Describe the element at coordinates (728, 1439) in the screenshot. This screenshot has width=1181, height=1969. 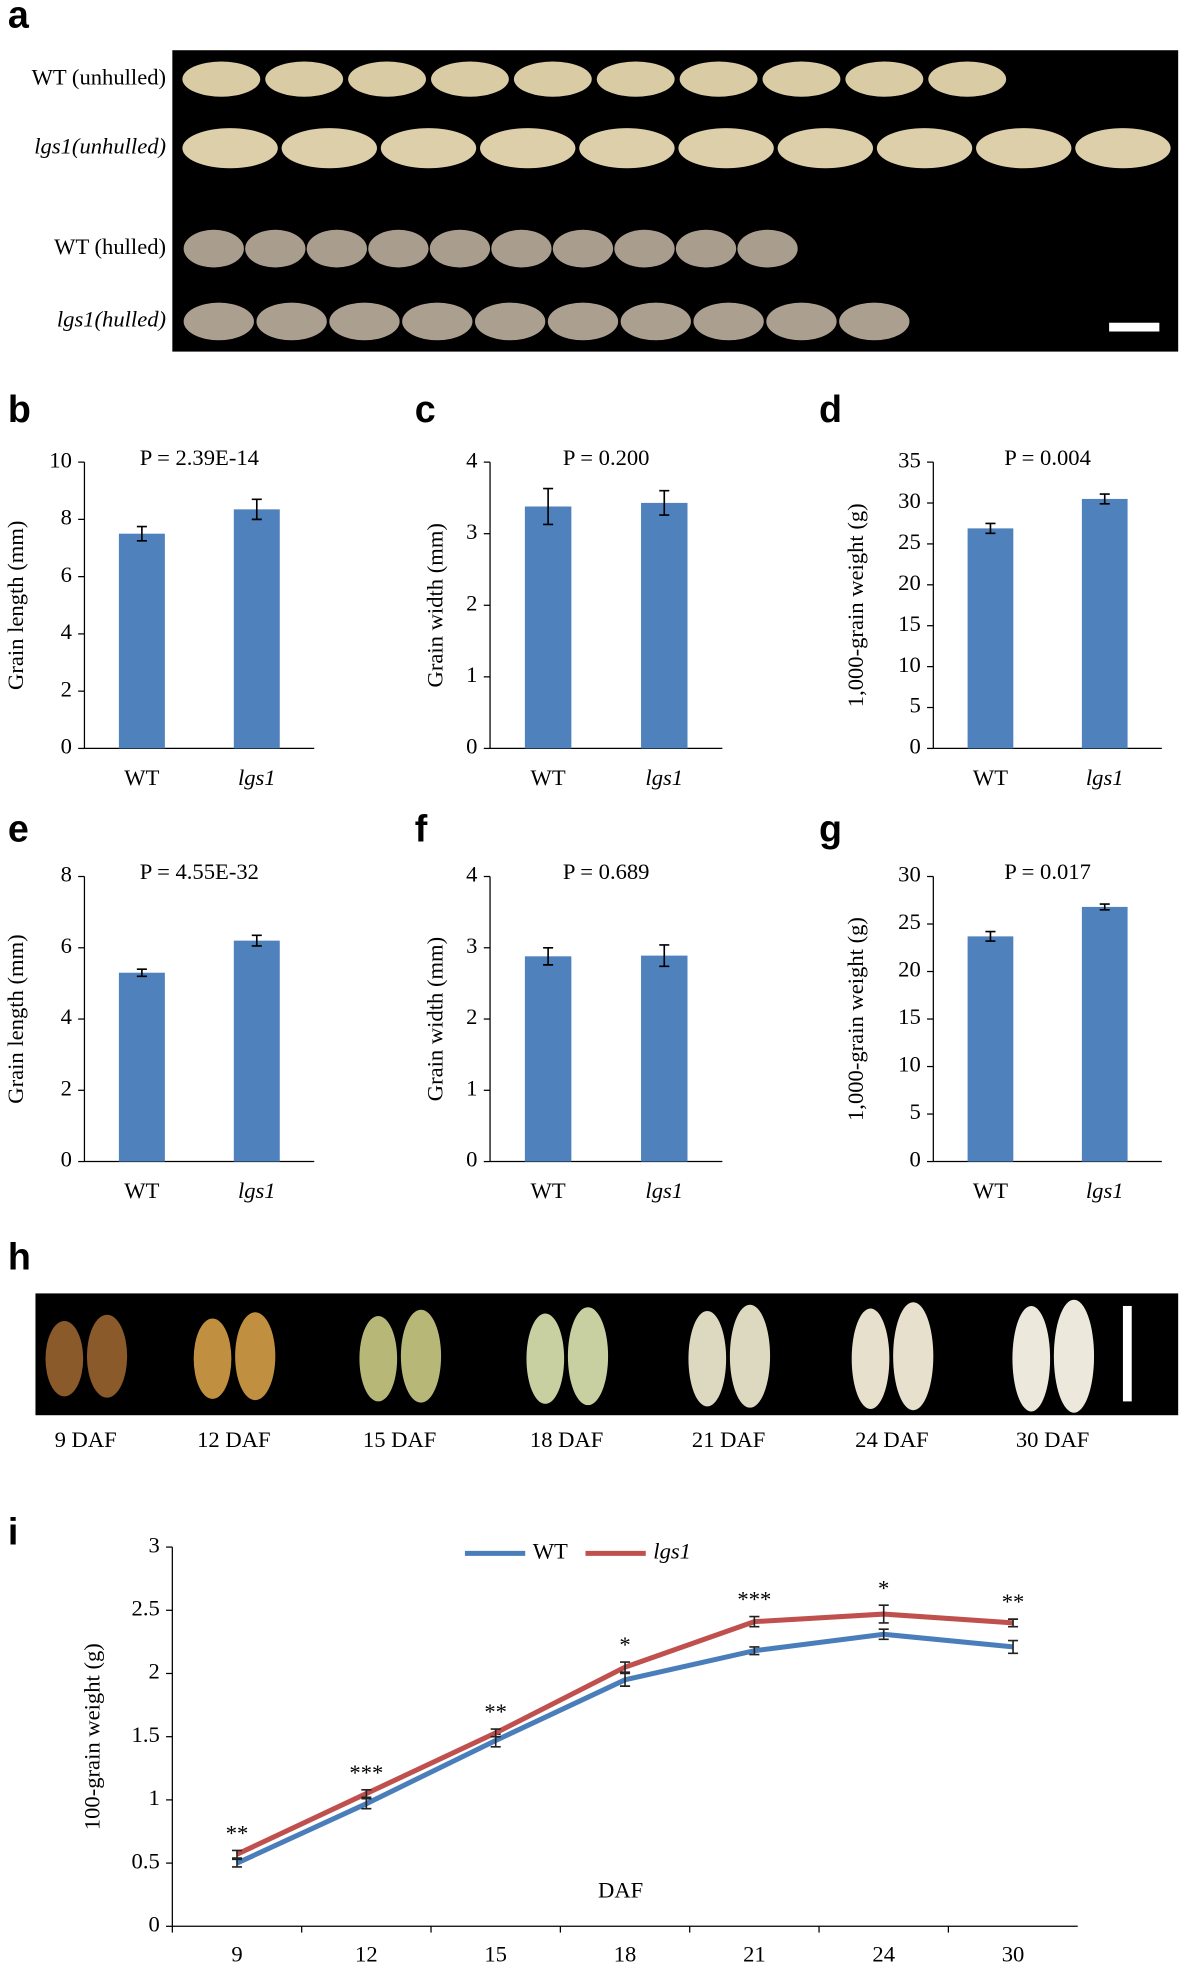
I see `stage-label: 21 DAF` at that location.